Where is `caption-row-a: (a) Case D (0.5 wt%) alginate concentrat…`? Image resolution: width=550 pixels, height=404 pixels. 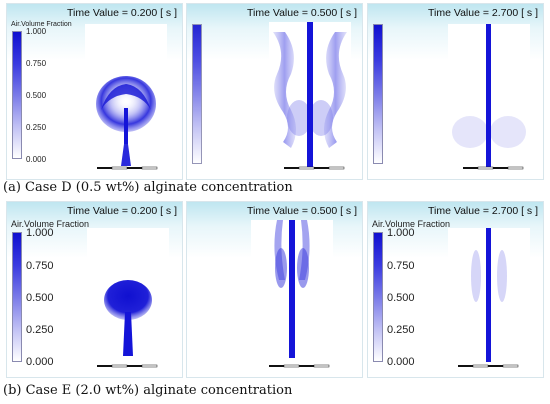 caption-row-a: (a) Case D (0.5 wt%) alginate concentrat… is located at coordinates (148, 187).